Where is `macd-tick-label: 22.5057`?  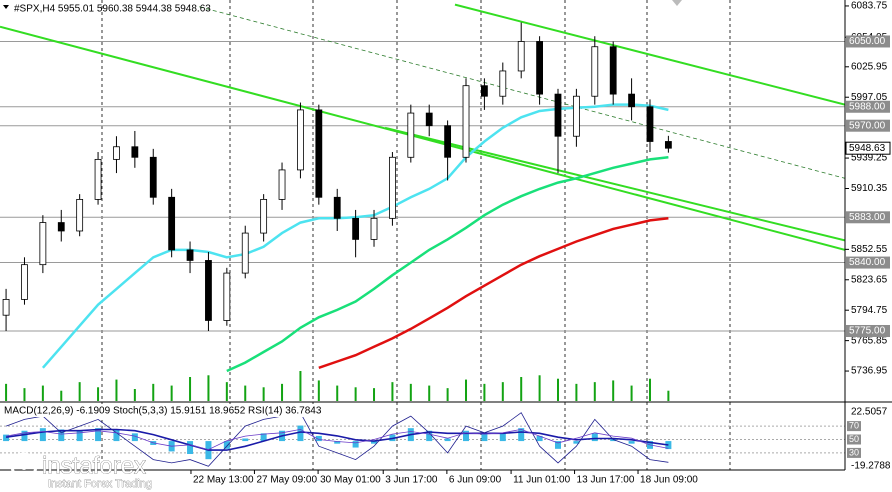
macd-tick-label: 22.5057 is located at coordinates (869, 412).